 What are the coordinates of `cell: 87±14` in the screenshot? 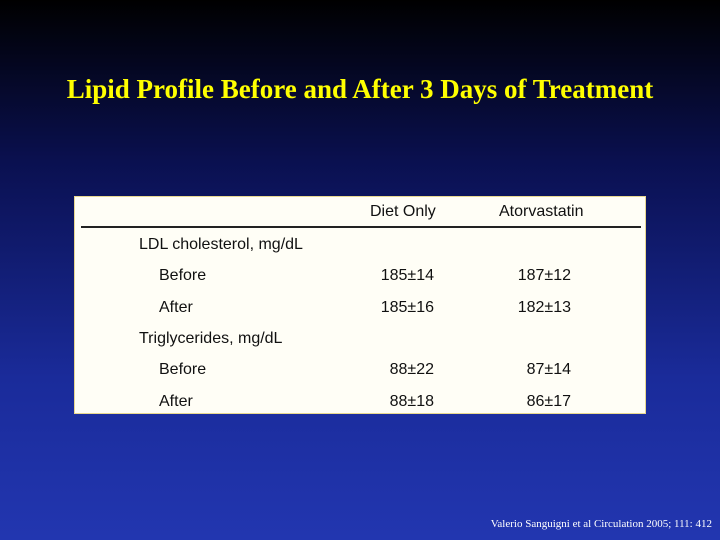 It's located at (548, 370).